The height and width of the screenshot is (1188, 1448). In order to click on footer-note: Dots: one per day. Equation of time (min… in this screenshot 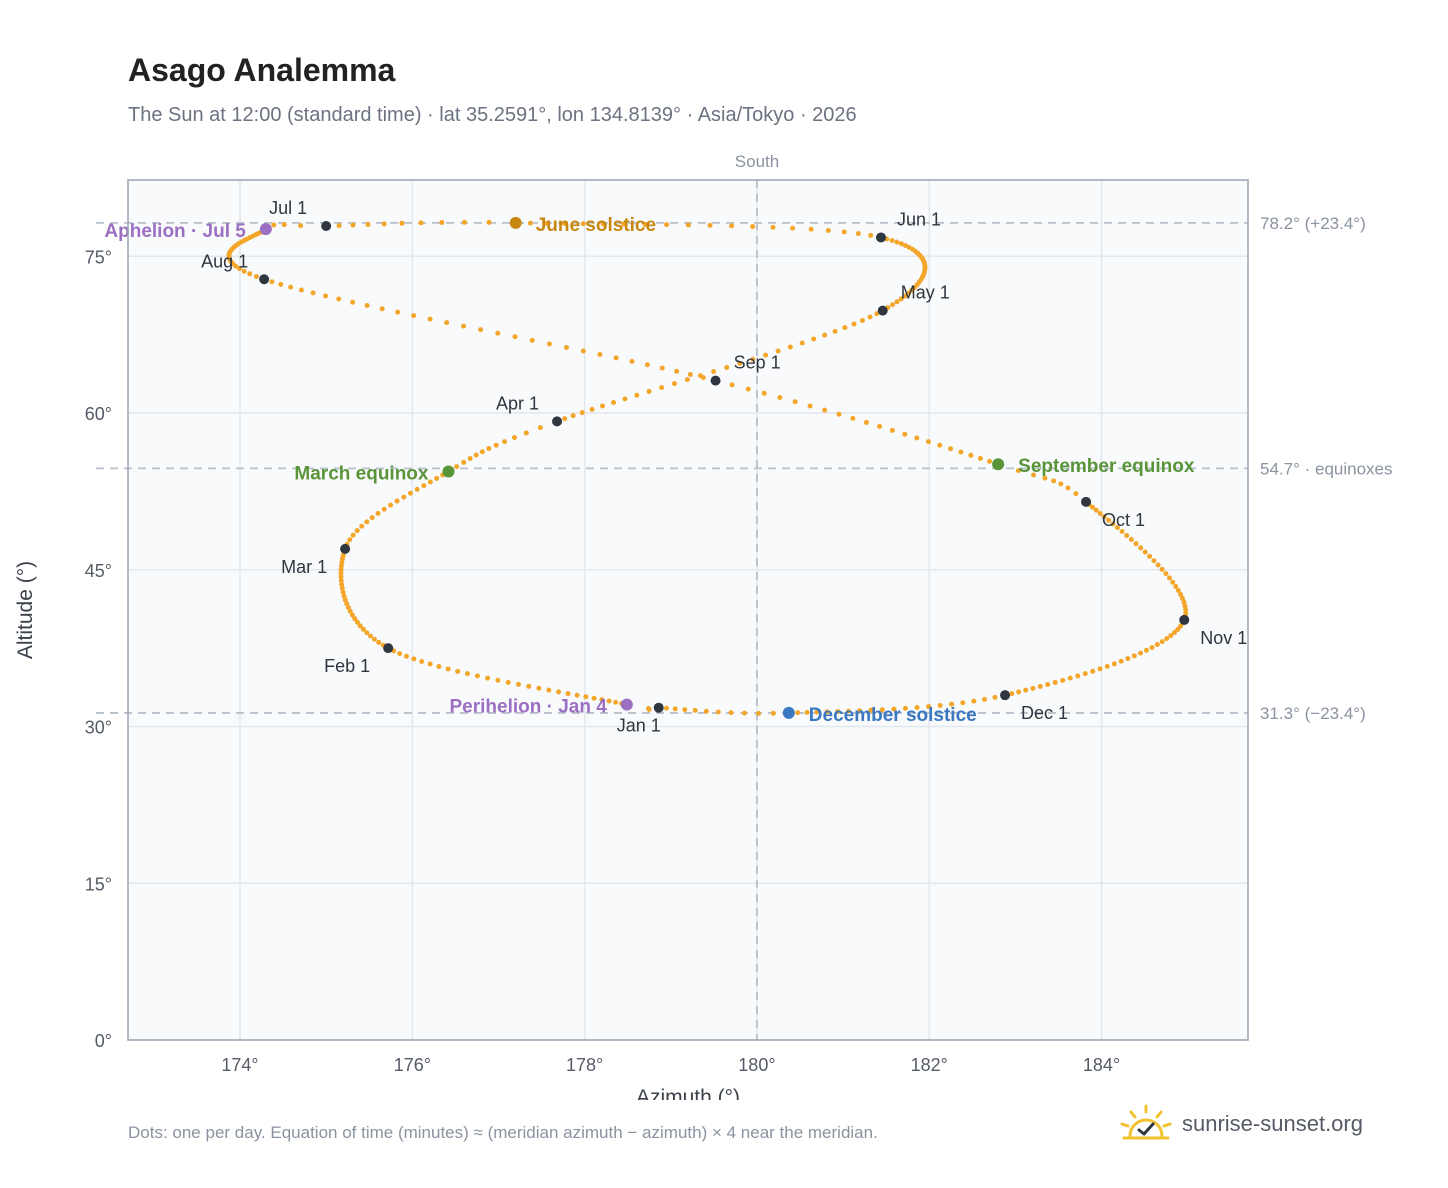, I will do `click(503, 1132)`.